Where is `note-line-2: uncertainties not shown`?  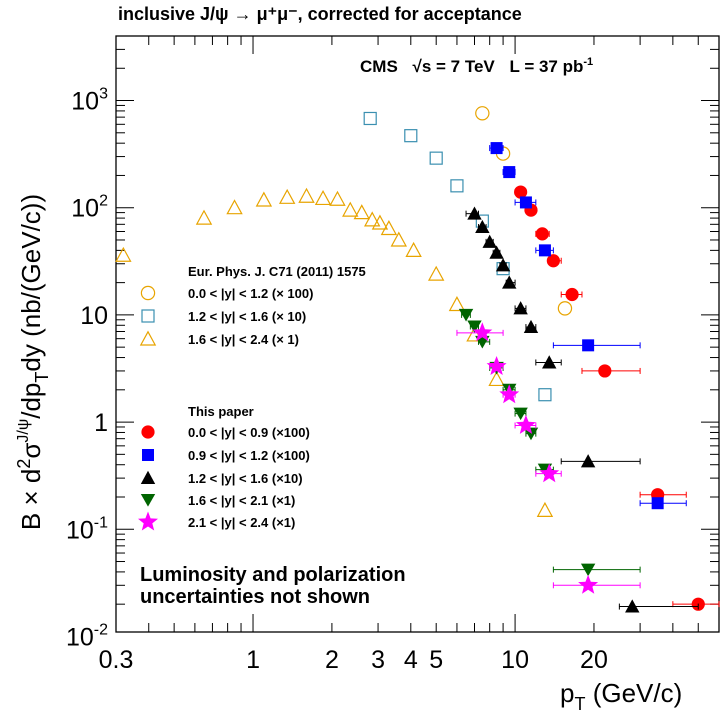 note-line-2: uncertainties not shown is located at coordinates (255, 597).